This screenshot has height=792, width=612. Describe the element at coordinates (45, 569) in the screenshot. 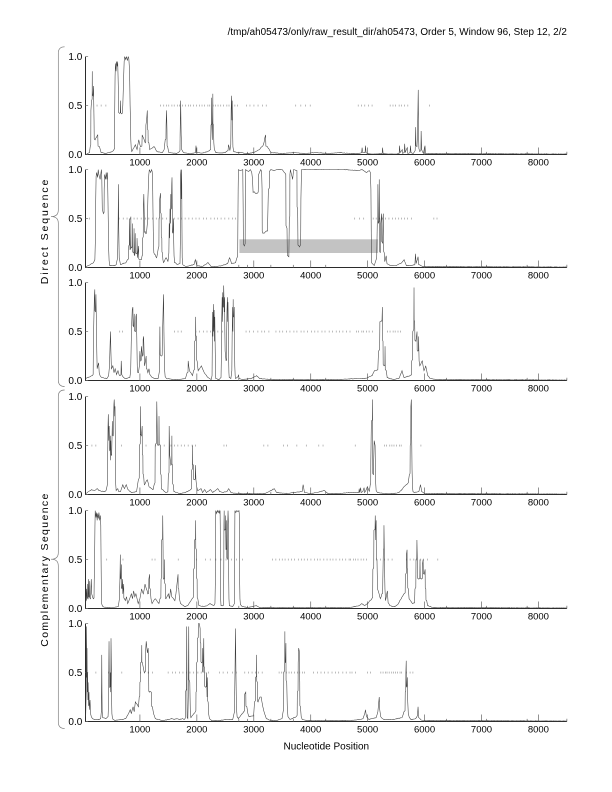

I see `svg-text: Complementary Sequence` at that location.